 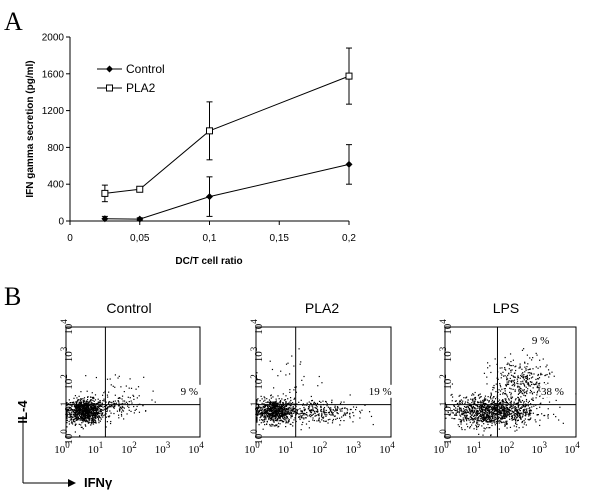 What do you see at coordinates (381, 391) in the screenshot?
I see `quadrant-label-background` at bounding box center [381, 391].